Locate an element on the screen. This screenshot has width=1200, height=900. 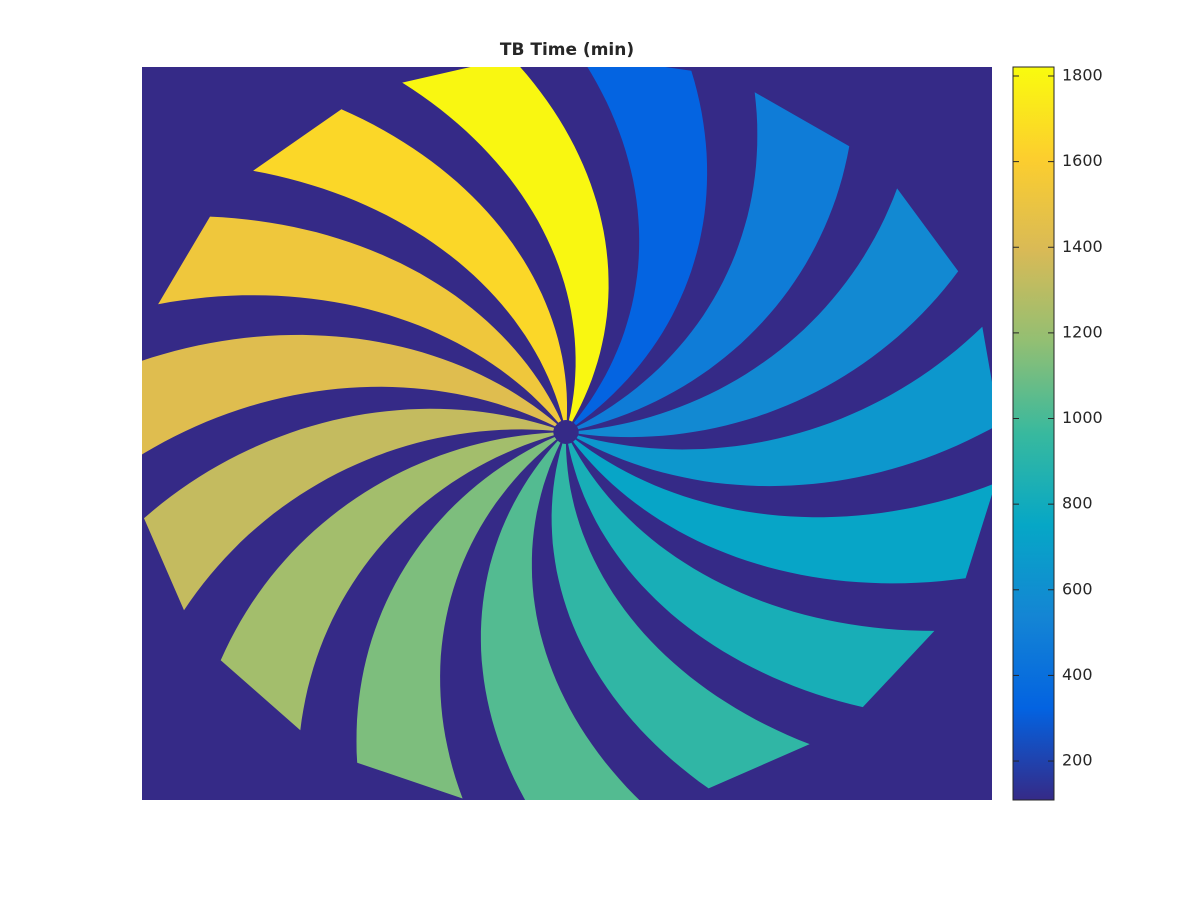
colorbar-tick-label: 200 is located at coordinates (1077, 760).